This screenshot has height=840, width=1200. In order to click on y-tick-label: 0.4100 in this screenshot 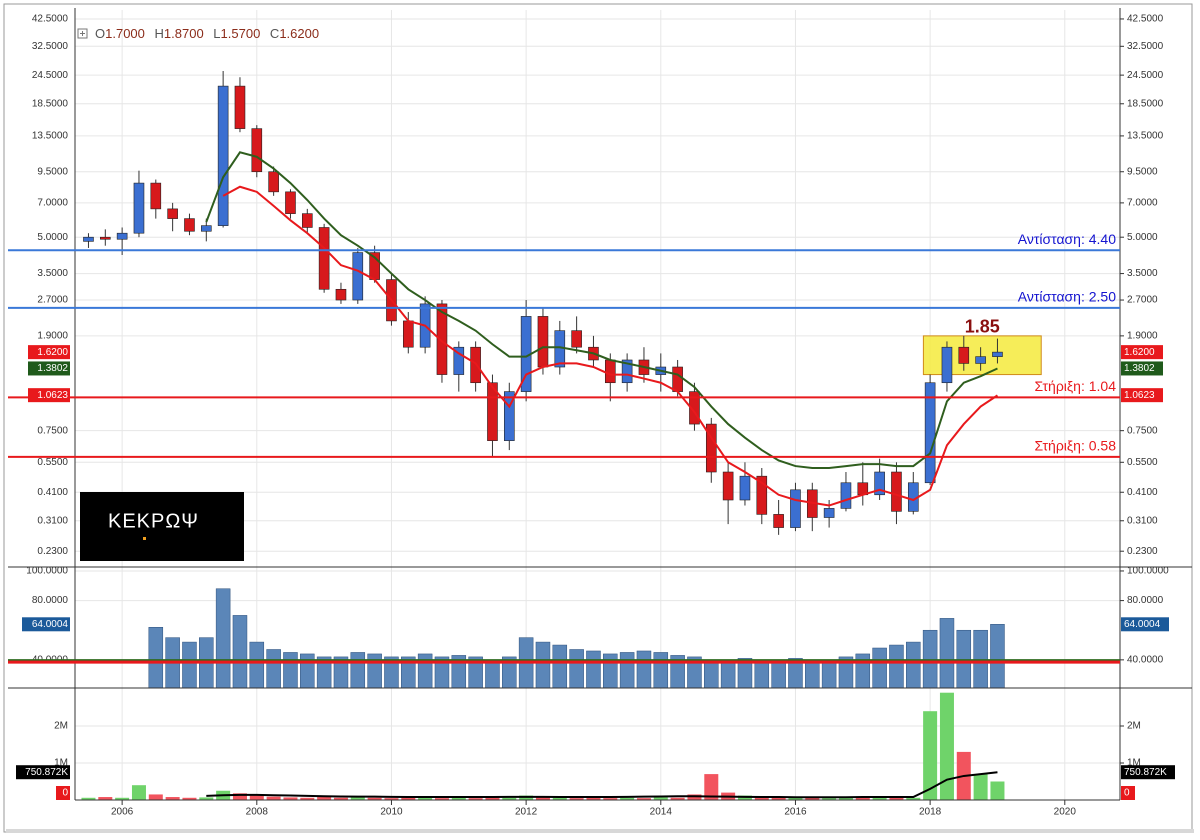, I will do `click(1142, 492)`.